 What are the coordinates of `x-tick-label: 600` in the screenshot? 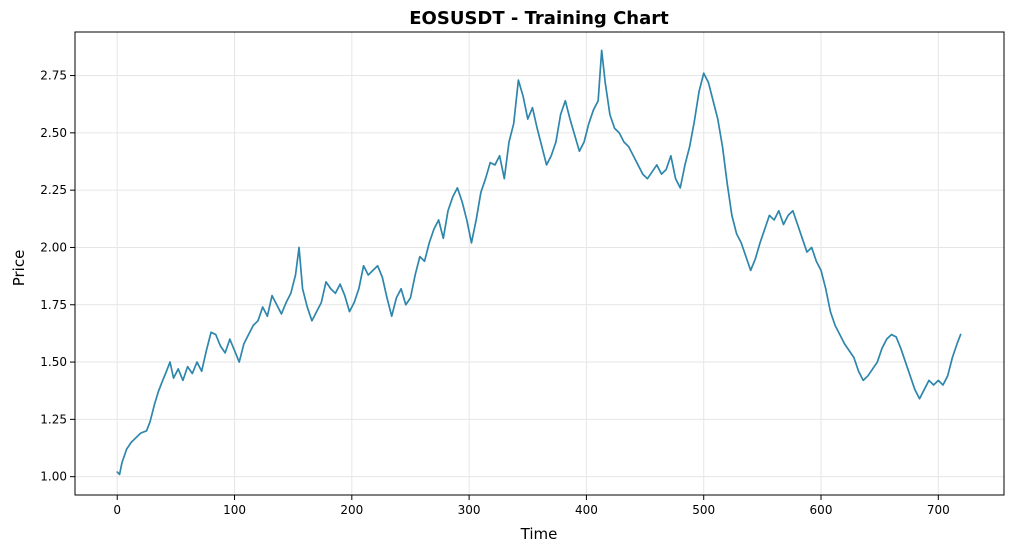 It's located at (821, 510).